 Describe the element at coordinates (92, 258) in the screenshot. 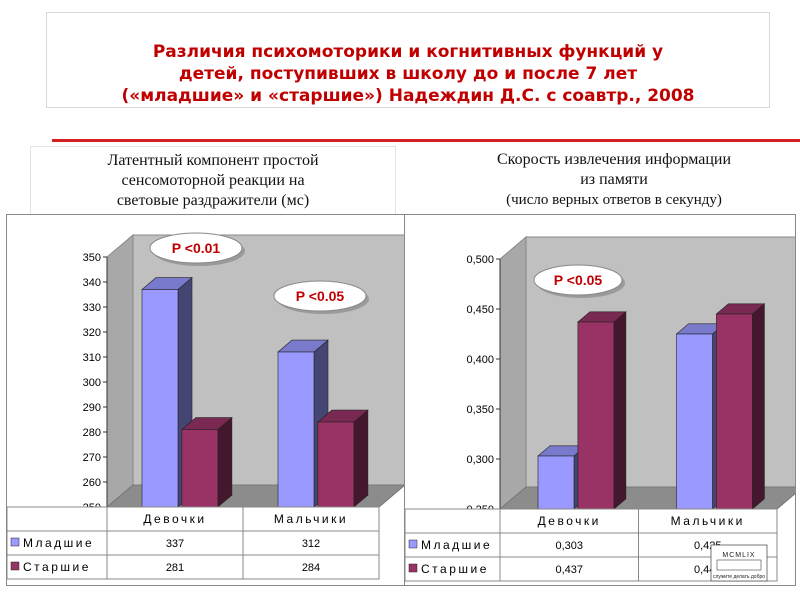

I see `left-y-tick-label: 350` at that location.